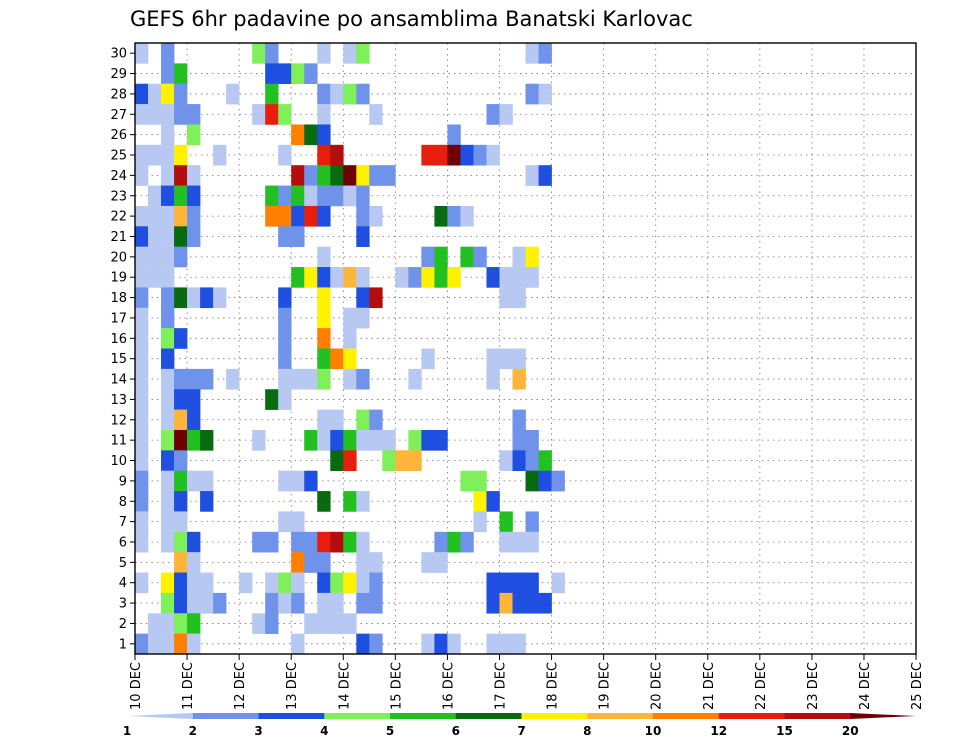 This screenshot has height=742, width=960. What do you see at coordinates (718, 731) in the screenshot?
I see `legend-level-label: 12` at bounding box center [718, 731].